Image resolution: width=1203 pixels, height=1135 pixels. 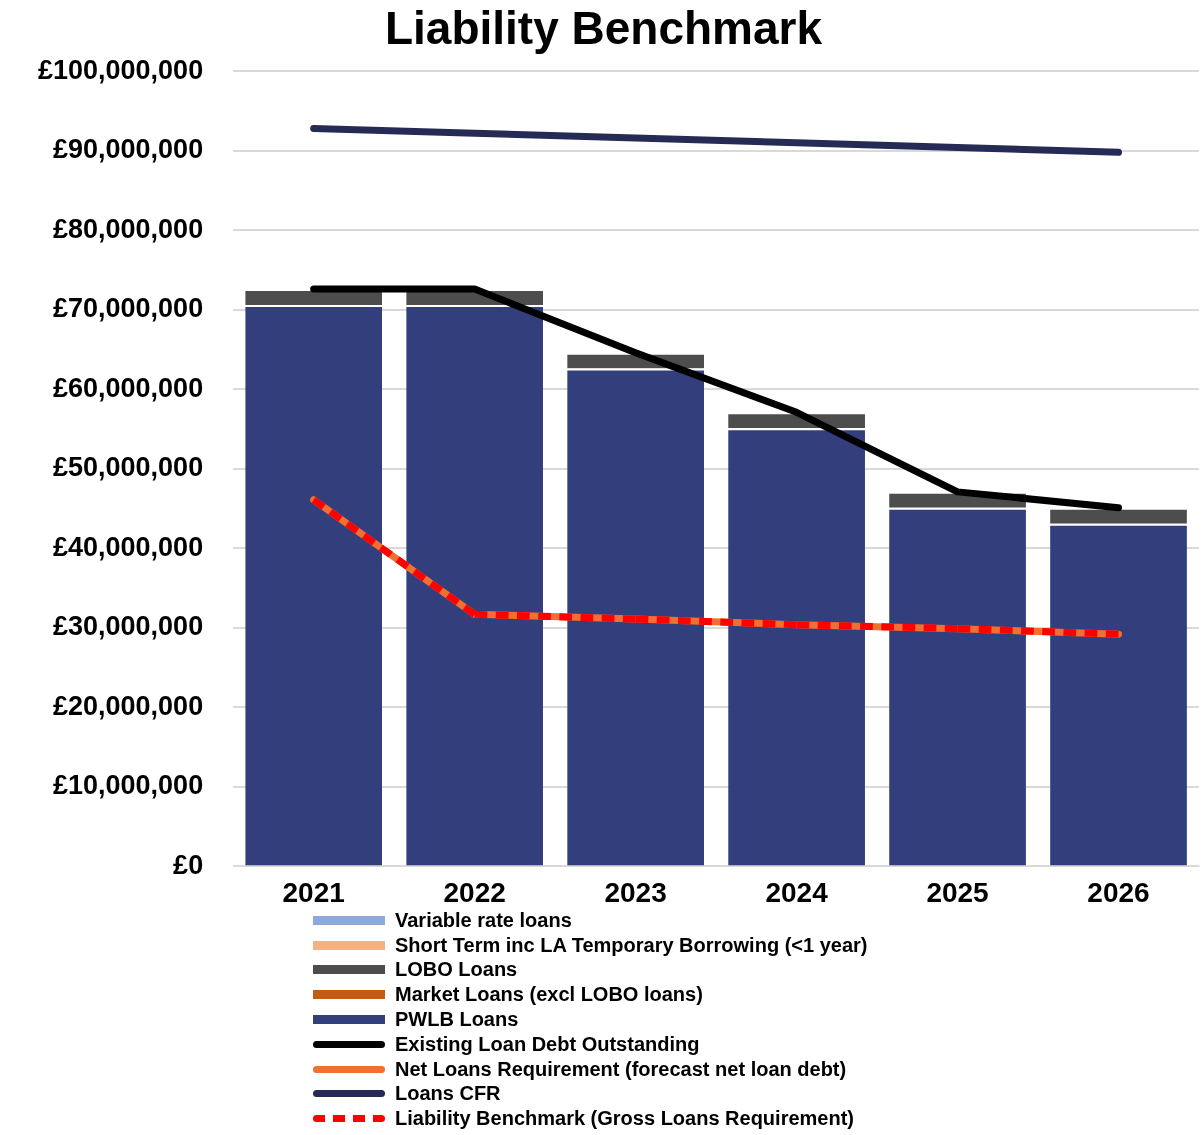 I want to click on x-tick-label: 2021, so click(x=313, y=892).